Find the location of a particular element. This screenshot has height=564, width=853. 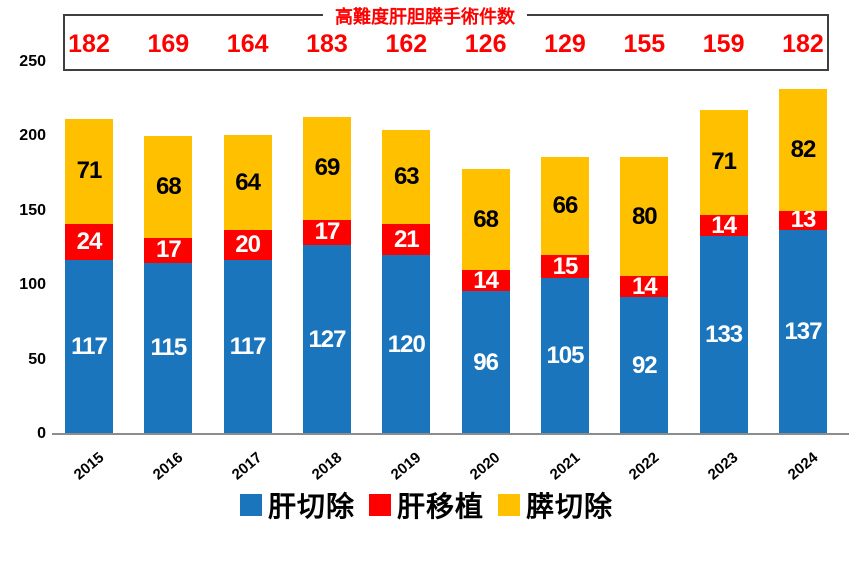

annotation-value: 155 is located at coordinates (644, 44).